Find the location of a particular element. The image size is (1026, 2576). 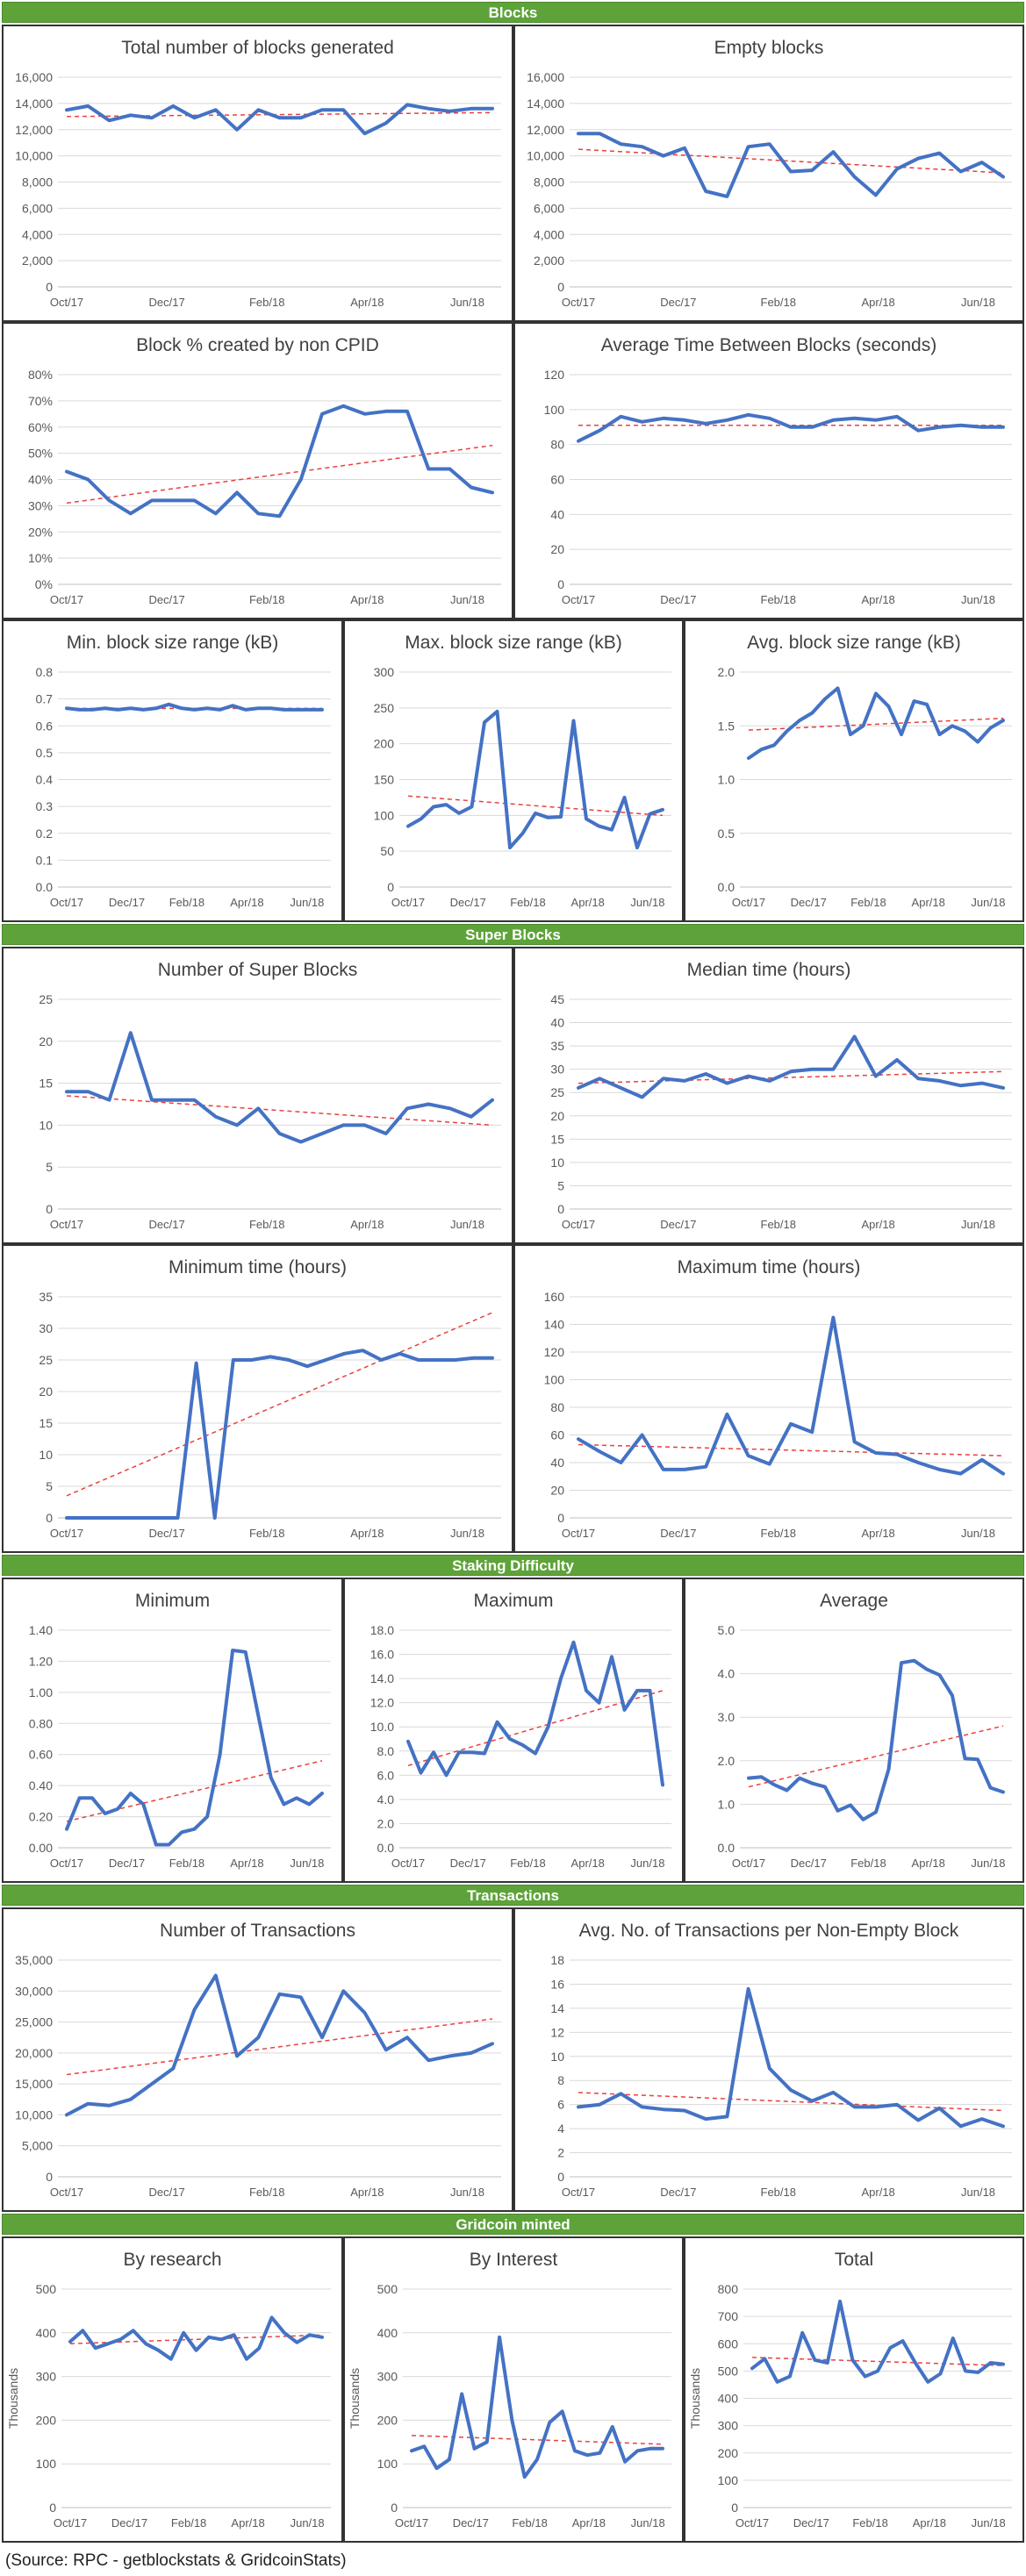

y-tick-label: 10,000 is located at coordinates (545, 156).